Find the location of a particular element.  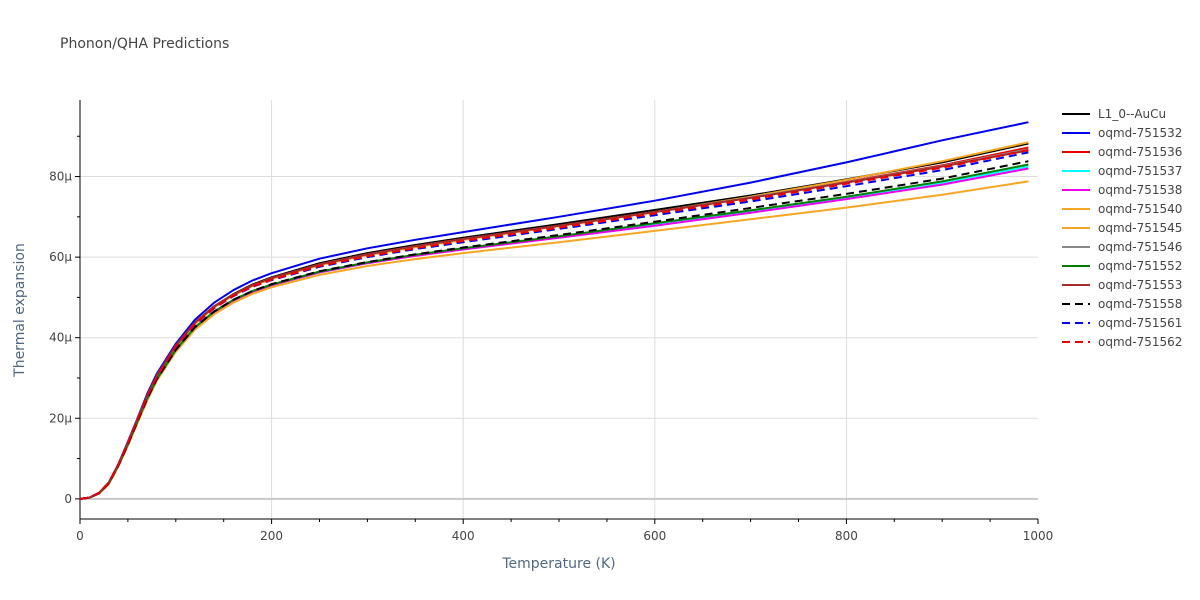

legend-item: oqmd-751561 is located at coordinates (1122, 323).